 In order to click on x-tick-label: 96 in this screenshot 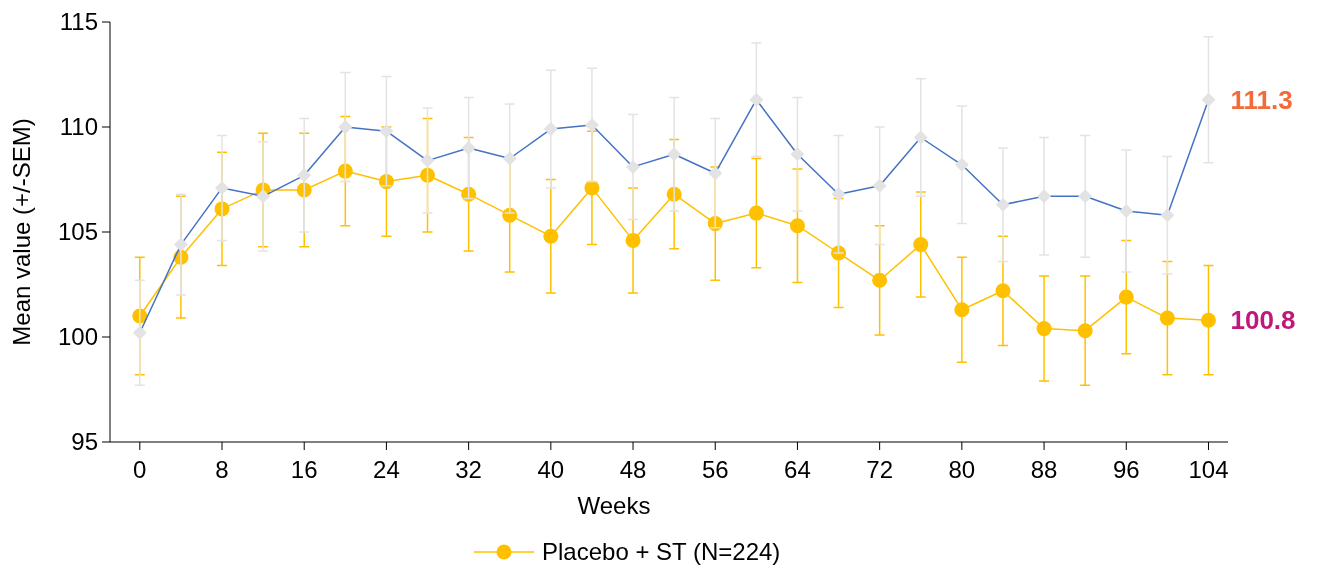, I will do `click(1126, 469)`.